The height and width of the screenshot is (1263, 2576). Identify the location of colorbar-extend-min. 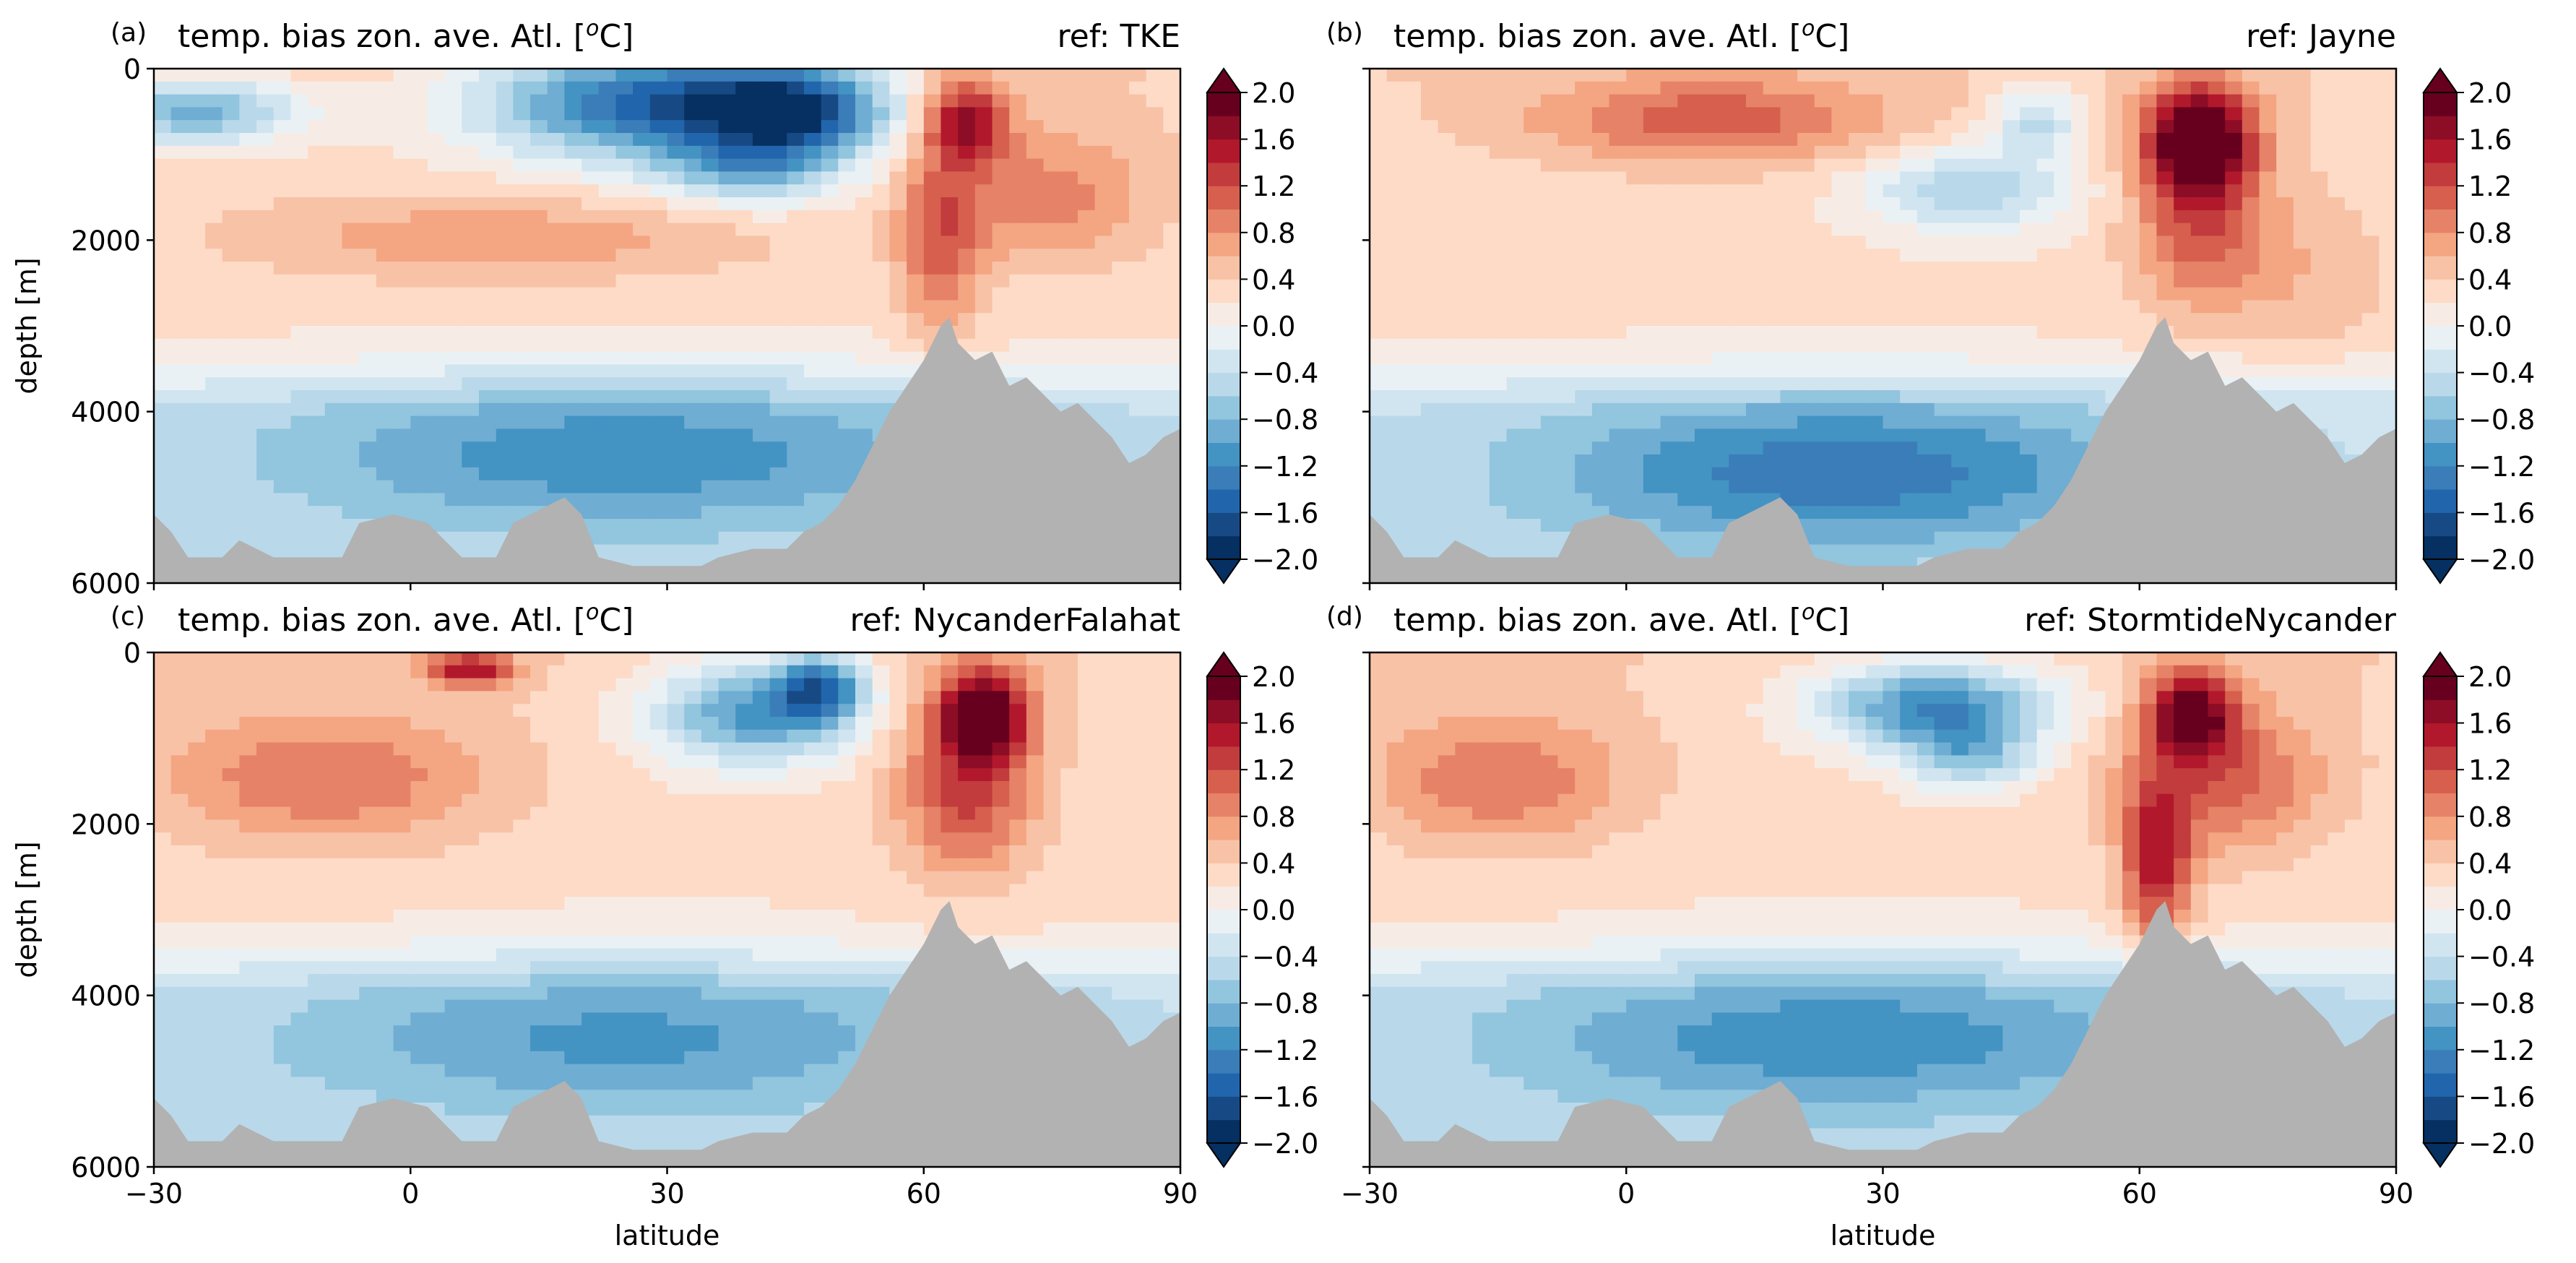
(2440, 572).